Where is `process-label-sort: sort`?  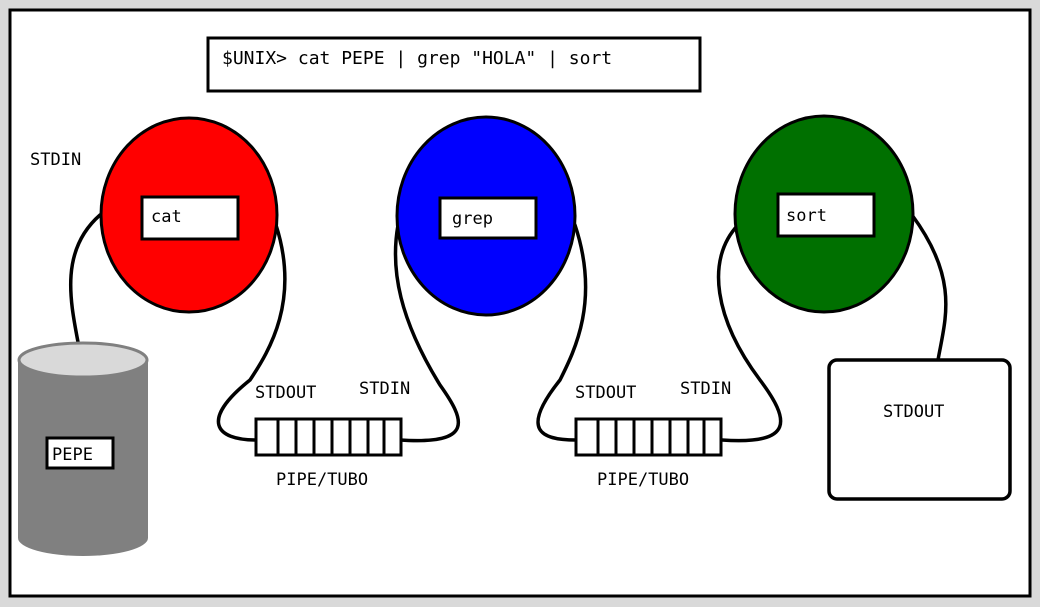 process-label-sort: sort is located at coordinates (806, 216).